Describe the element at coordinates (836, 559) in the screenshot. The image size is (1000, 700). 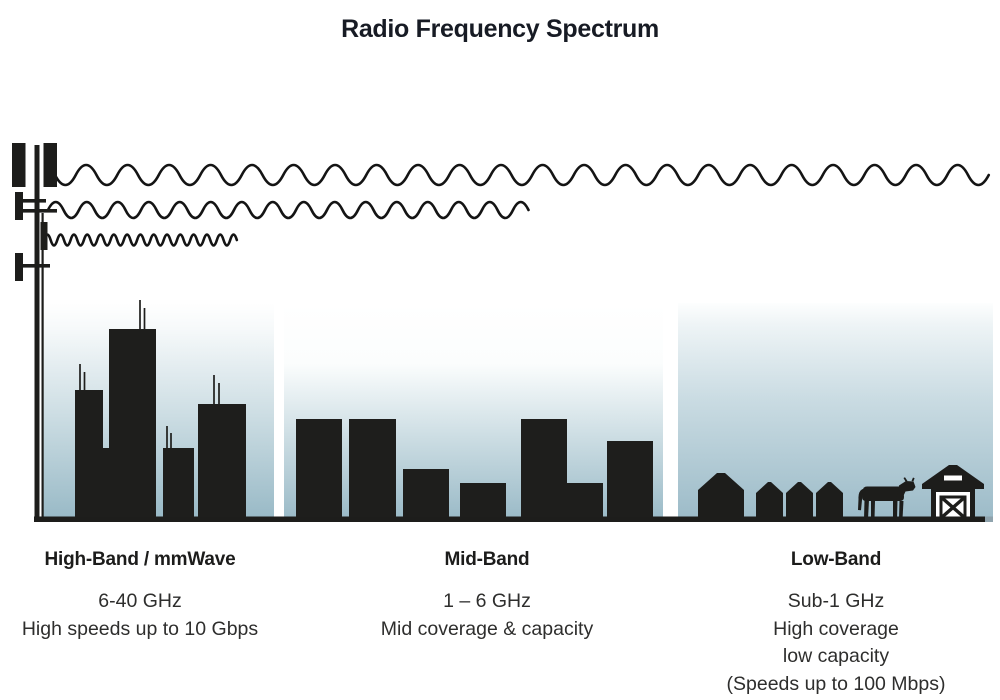
I see `low-band-heading: Low-Band` at that location.